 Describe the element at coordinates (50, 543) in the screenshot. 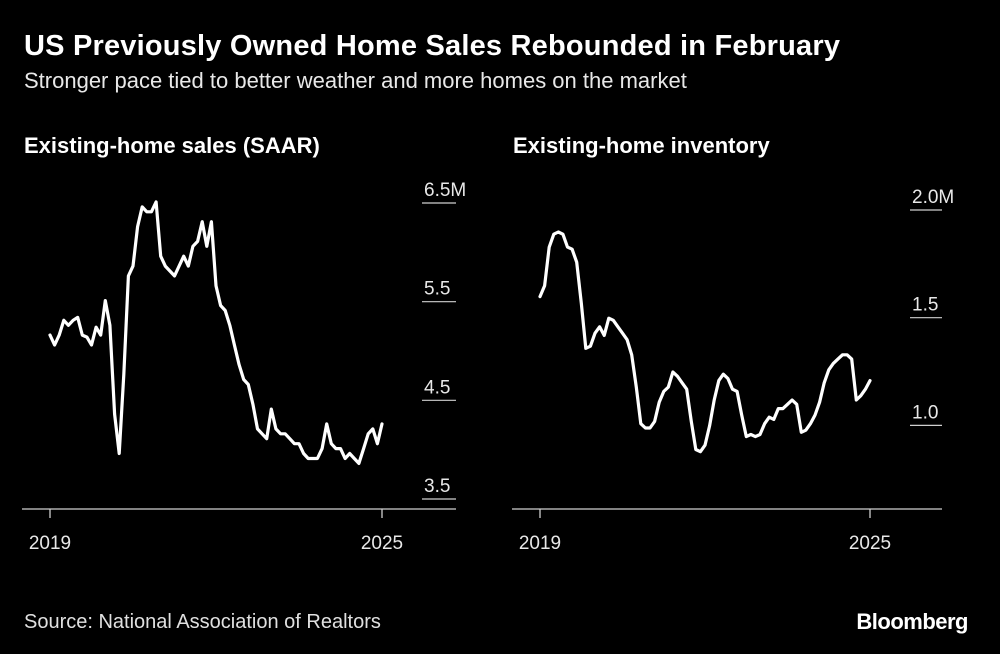

I see `sales-x-tick-label: 2019` at that location.